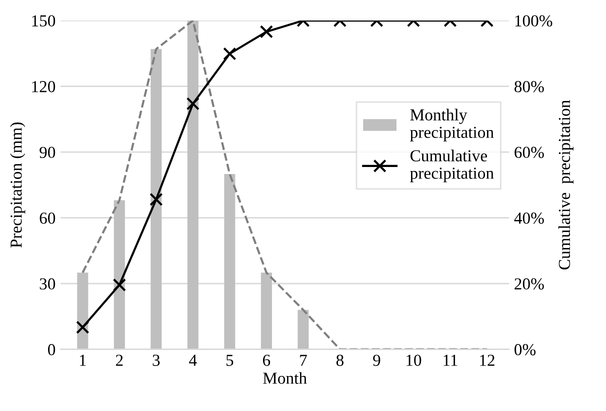 Image resolution: width=606 pixels, height=411 pixels. I want to click on x-tick-label: 6, so click(266, 360).